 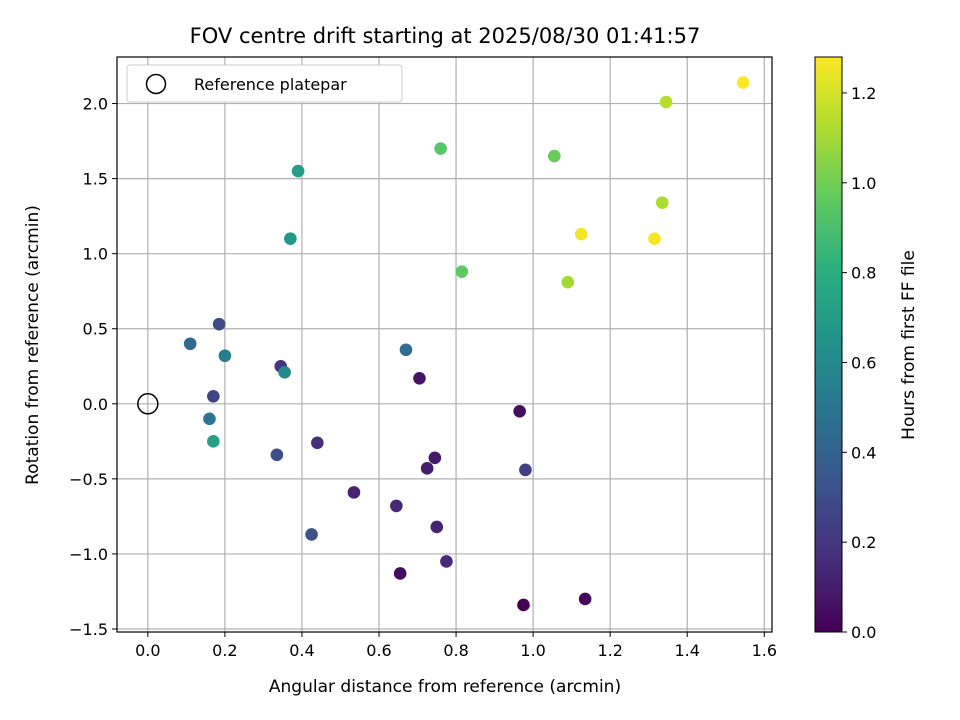 I want to click on y-tick-label: 0.5, so click(x=95, y=329).